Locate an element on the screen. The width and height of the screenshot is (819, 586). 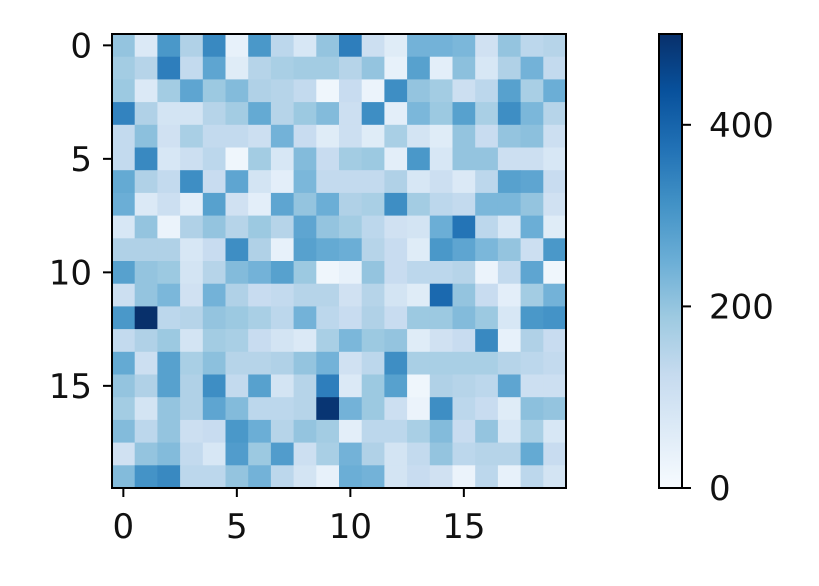
colorbar-tick-label: 400 is located at coordinates (741, 126).